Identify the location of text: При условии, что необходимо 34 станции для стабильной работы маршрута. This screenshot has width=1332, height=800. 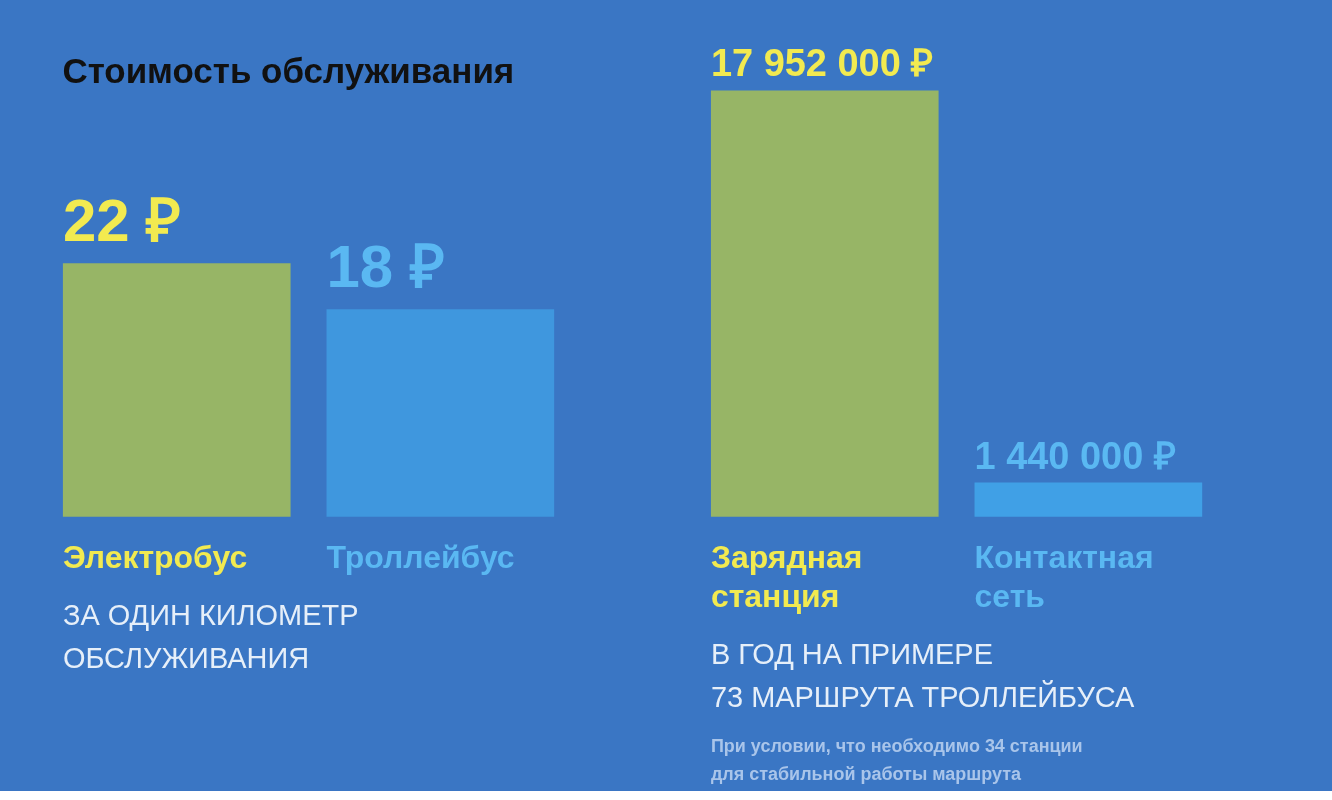
(896, 760).